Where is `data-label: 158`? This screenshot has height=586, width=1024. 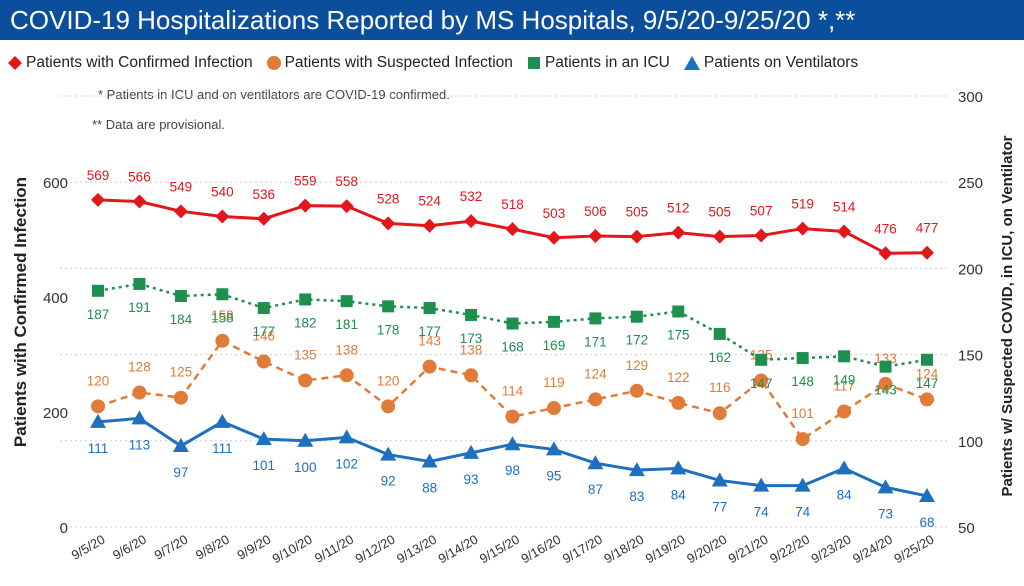
data-label: 158 is located at coordinates (222, 315).